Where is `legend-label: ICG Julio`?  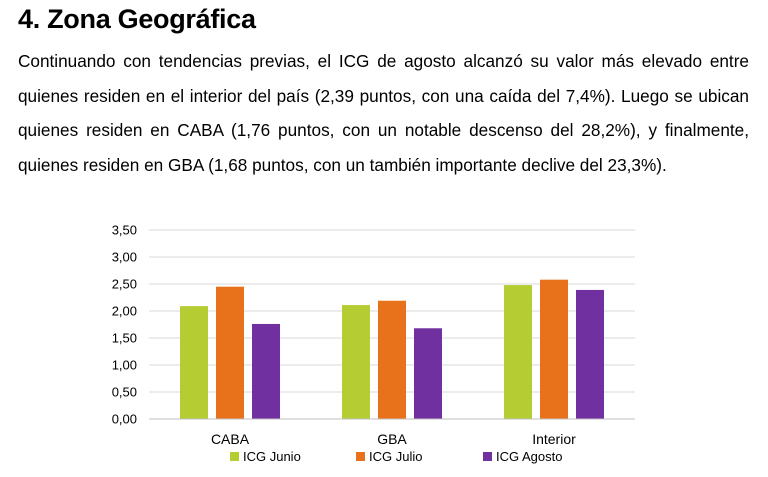
legend-label: ICG Julio is located at coordinates (395, 456).